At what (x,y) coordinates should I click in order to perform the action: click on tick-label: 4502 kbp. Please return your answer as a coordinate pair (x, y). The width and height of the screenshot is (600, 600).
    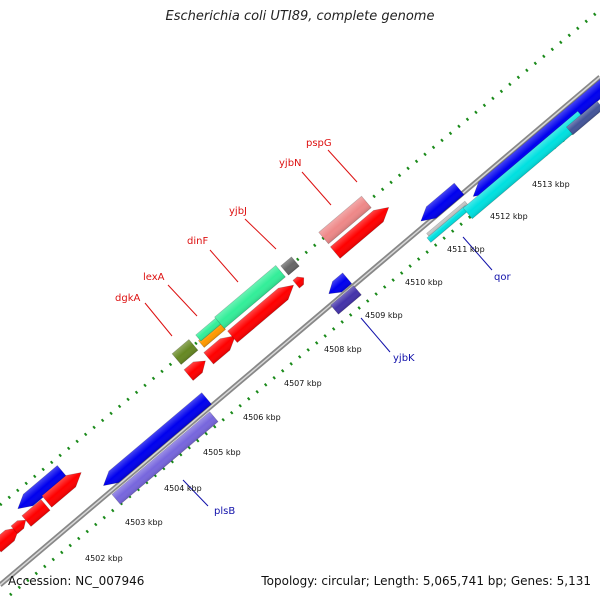
    Looking at the image, I should click on (104, 558).